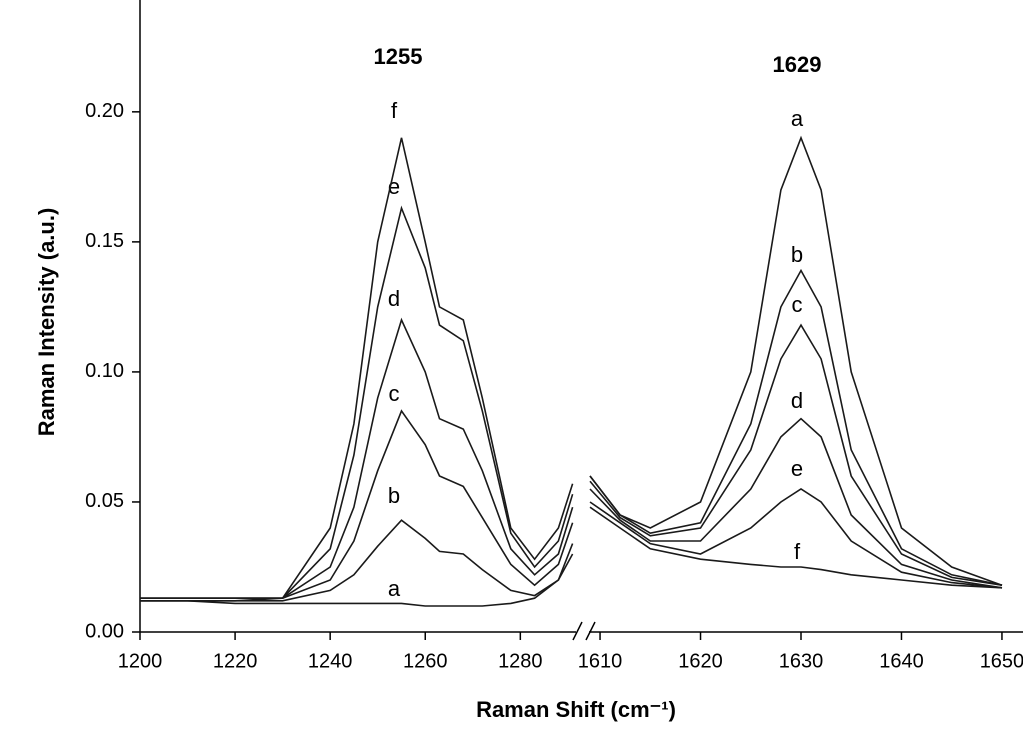 This screenshot has width=1023, height=736. Describe the element at coordinates (104, 241) in the screenshot. I see `y-tick-label: 0.15` at that location.